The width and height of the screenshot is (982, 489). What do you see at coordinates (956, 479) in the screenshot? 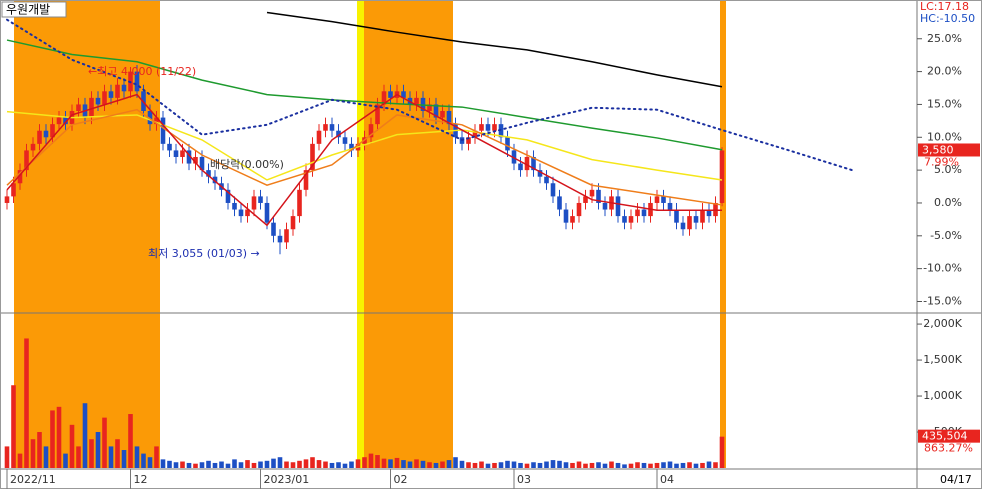
I see `date-label: 04/17` at bounding box center [956, 479].